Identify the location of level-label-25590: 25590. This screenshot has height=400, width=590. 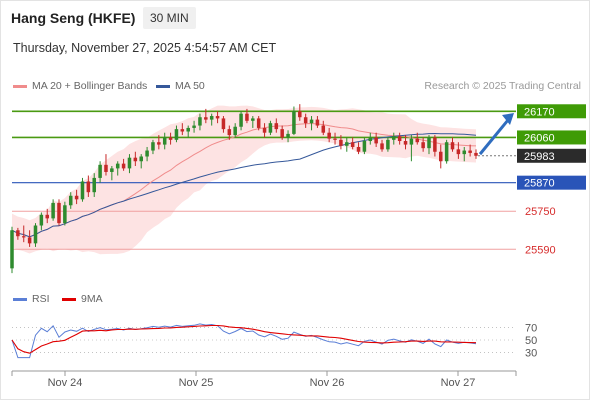
(540, 250).